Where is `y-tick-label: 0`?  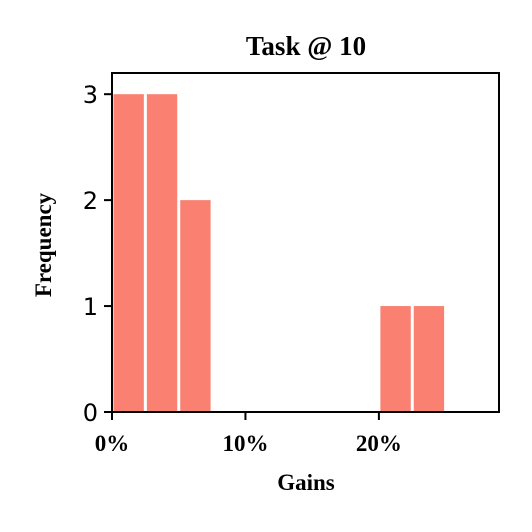 y-tick-label: 0 is located at coordinates (90, 413).